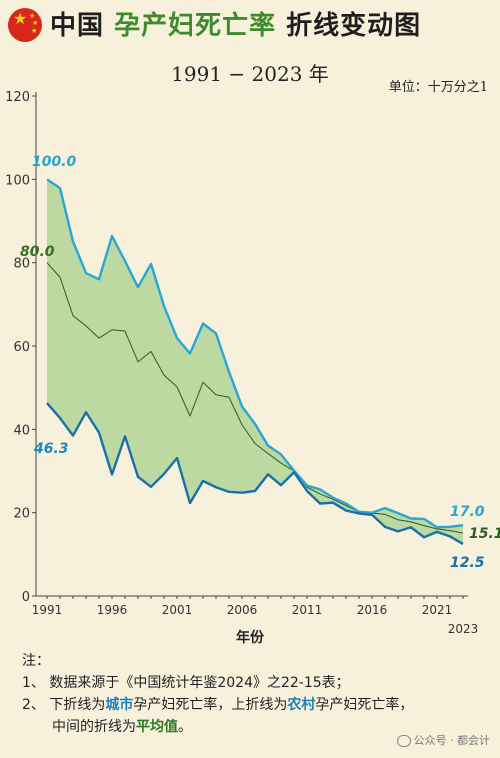 Image resolution: width=500 pixels, height=758 pixels. Describe the element at coordinates (54, 162) in the screenshot. I see `rural-start-label: 100.0` at that location.